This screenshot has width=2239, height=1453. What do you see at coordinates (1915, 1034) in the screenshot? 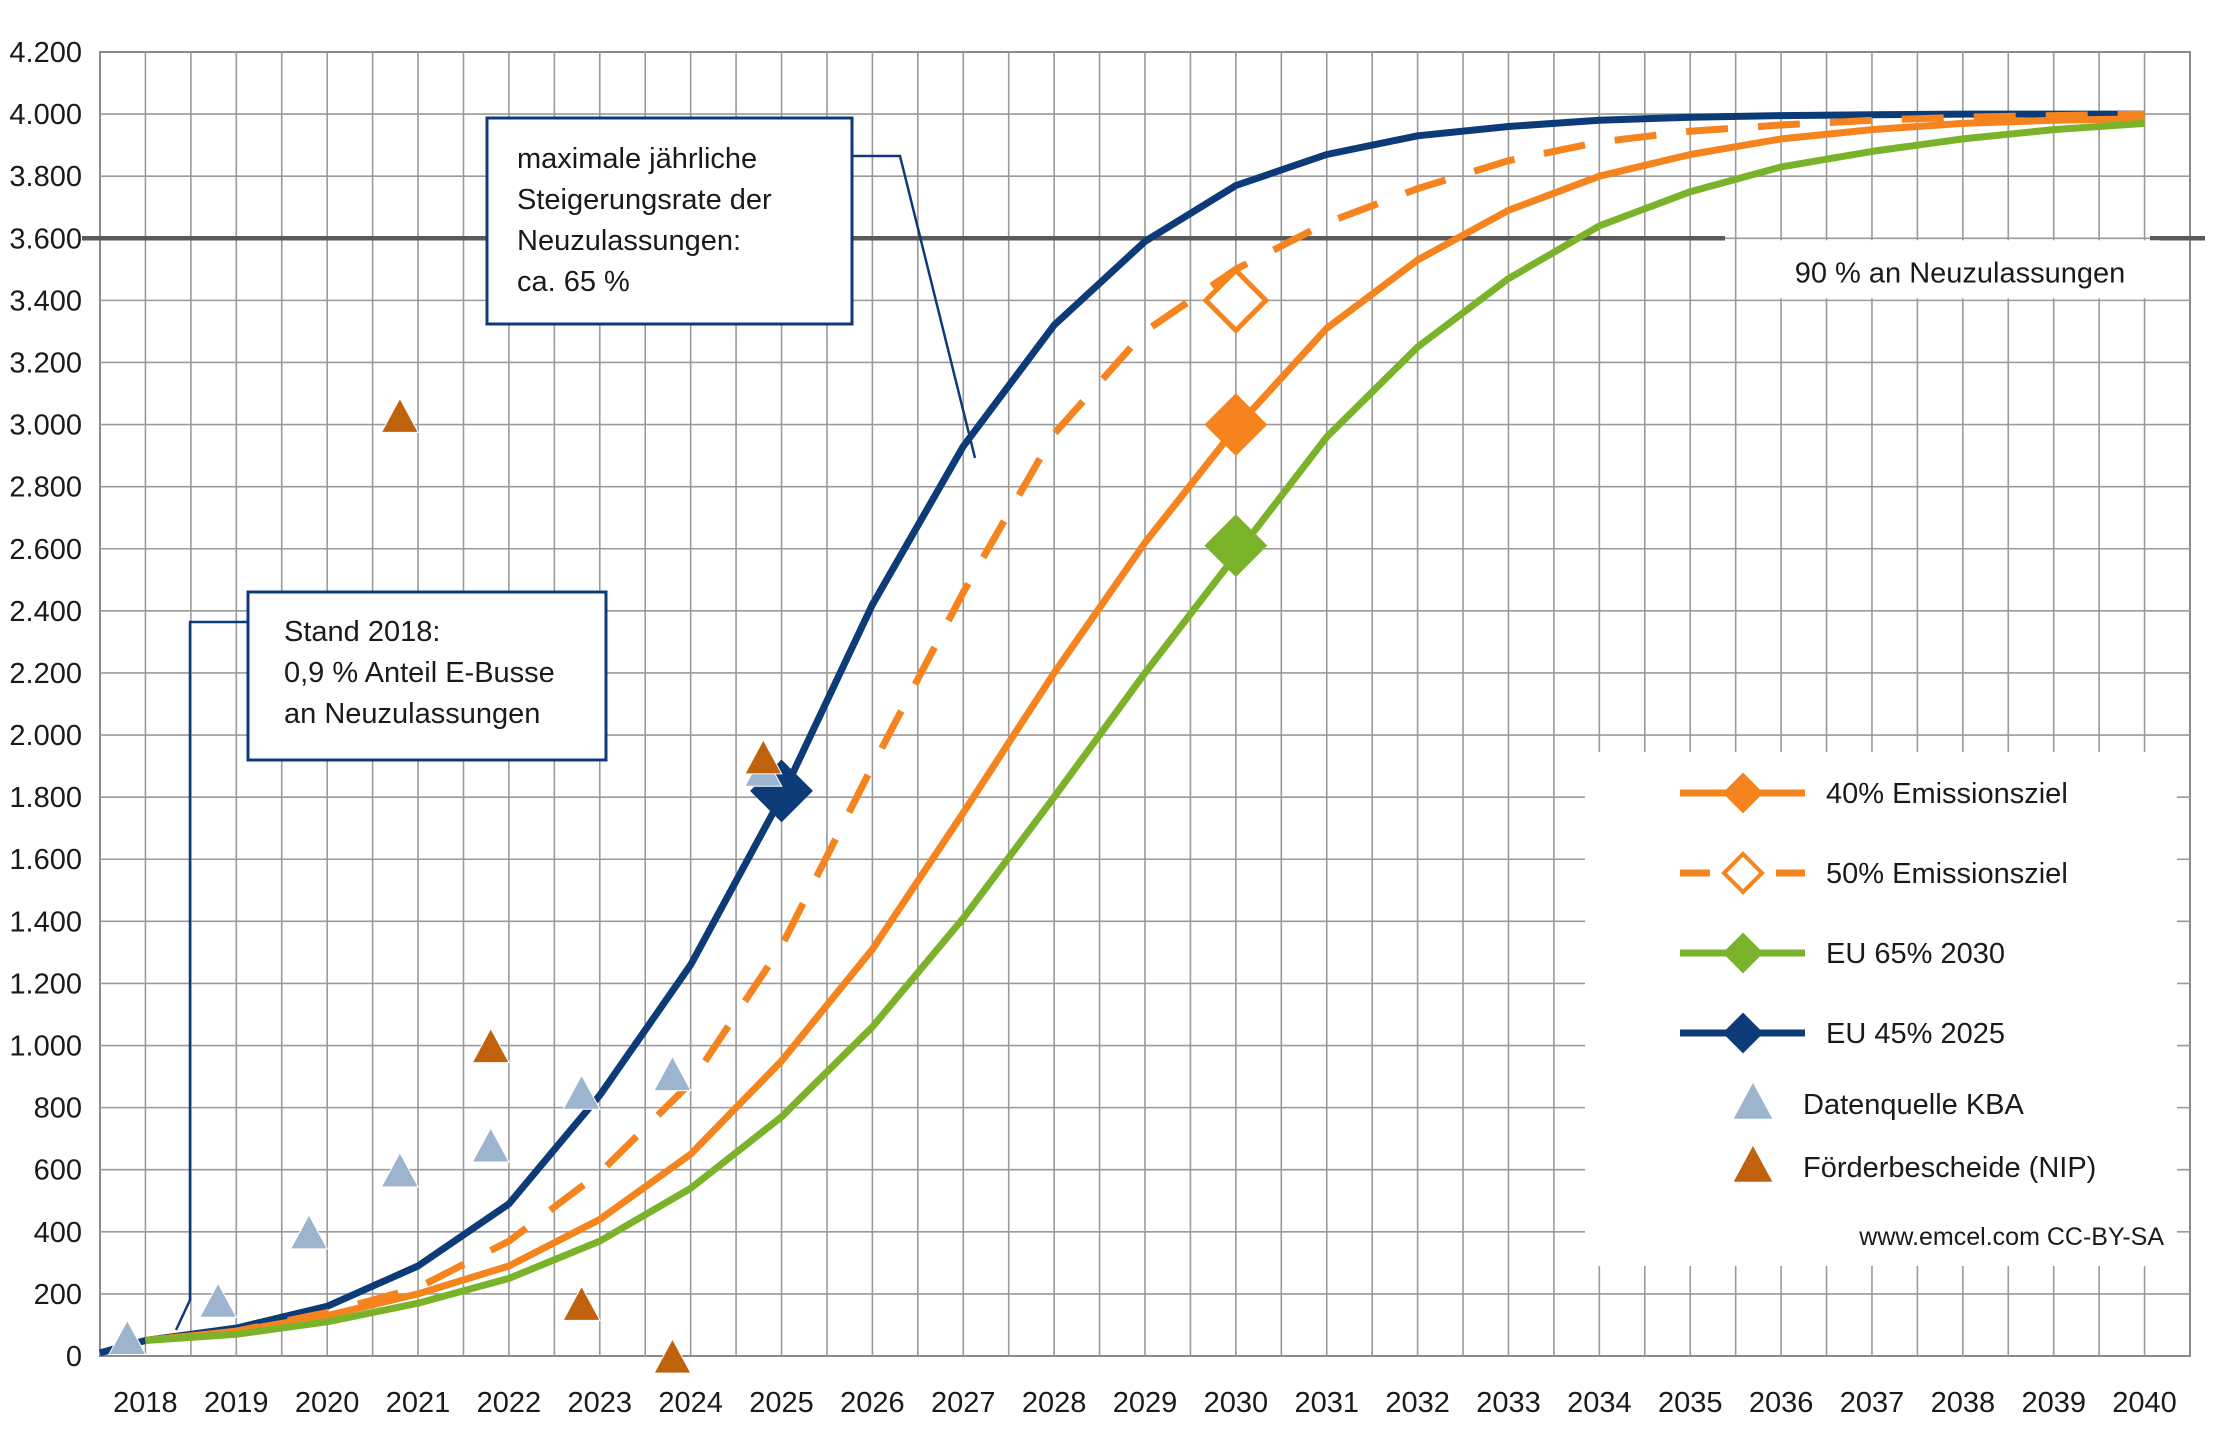
I see `legend-label: EU 45% 2025` at bounding box center [1915, 1034].